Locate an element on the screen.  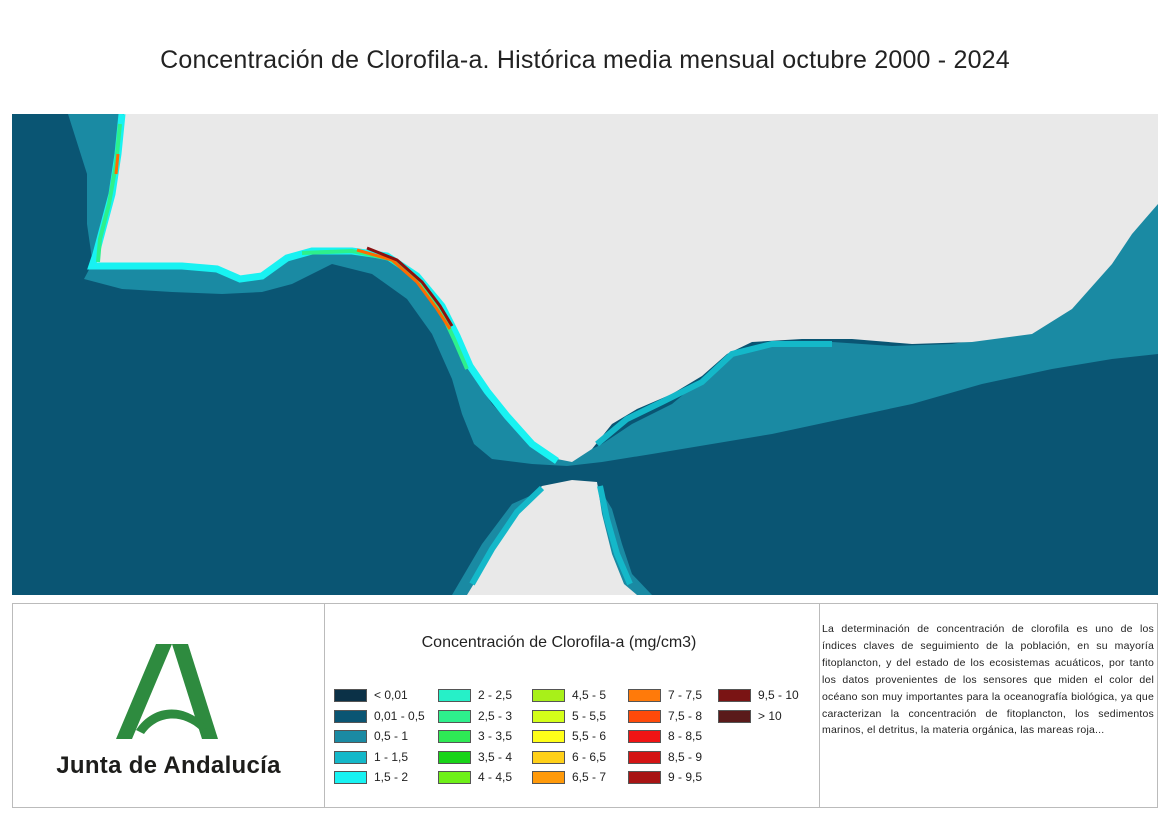
legend-label: 7 - 7,5 is located at coordinates (685, 695).